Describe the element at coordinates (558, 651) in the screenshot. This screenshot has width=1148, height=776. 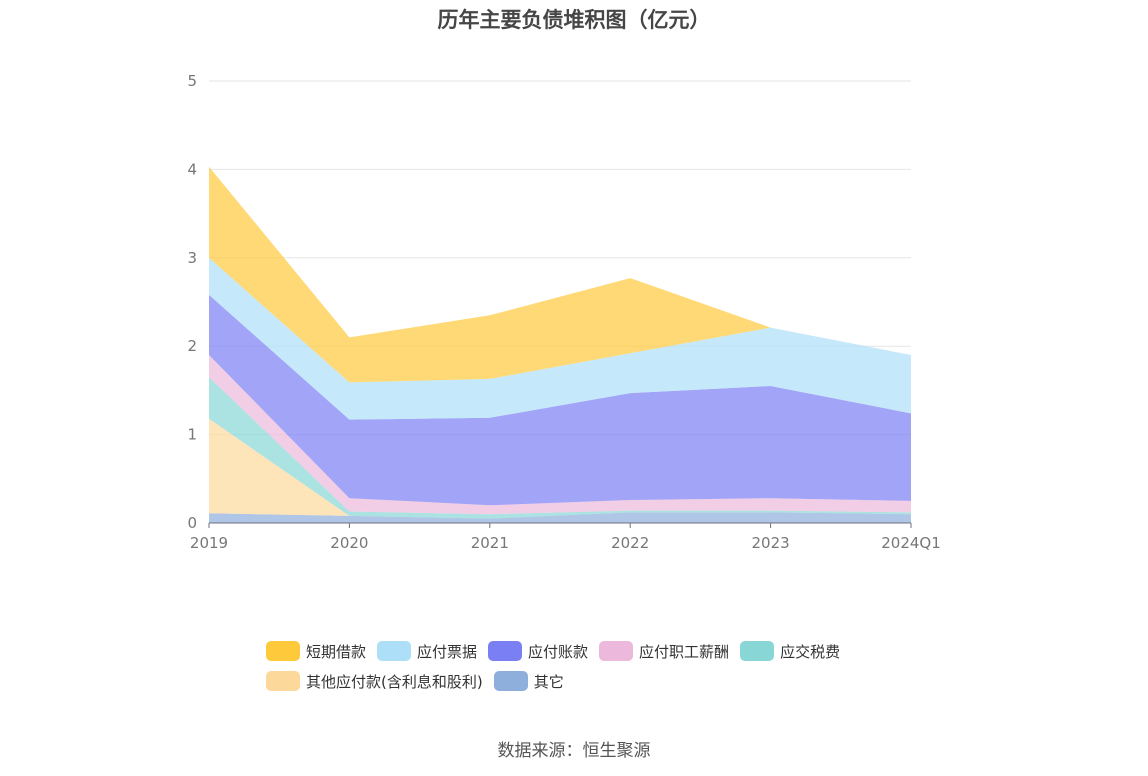
I see `legend-label: 应付账款` at that location.